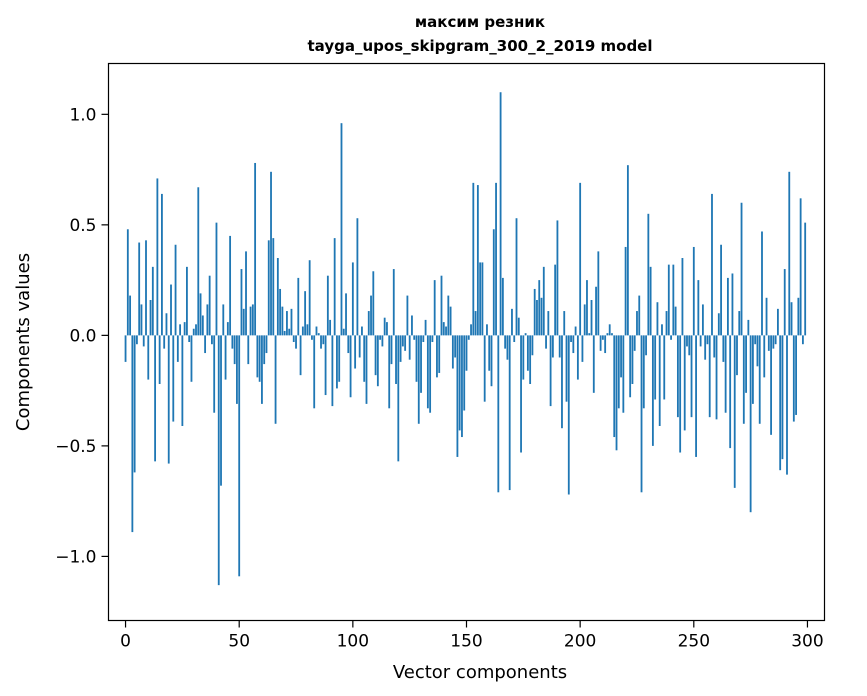 This screenshot has width=867, height=696. What do you see at coordinates (694, 642) in the screenshot?
I see `x-tick-label: 250` at bounding box center [694, 642].